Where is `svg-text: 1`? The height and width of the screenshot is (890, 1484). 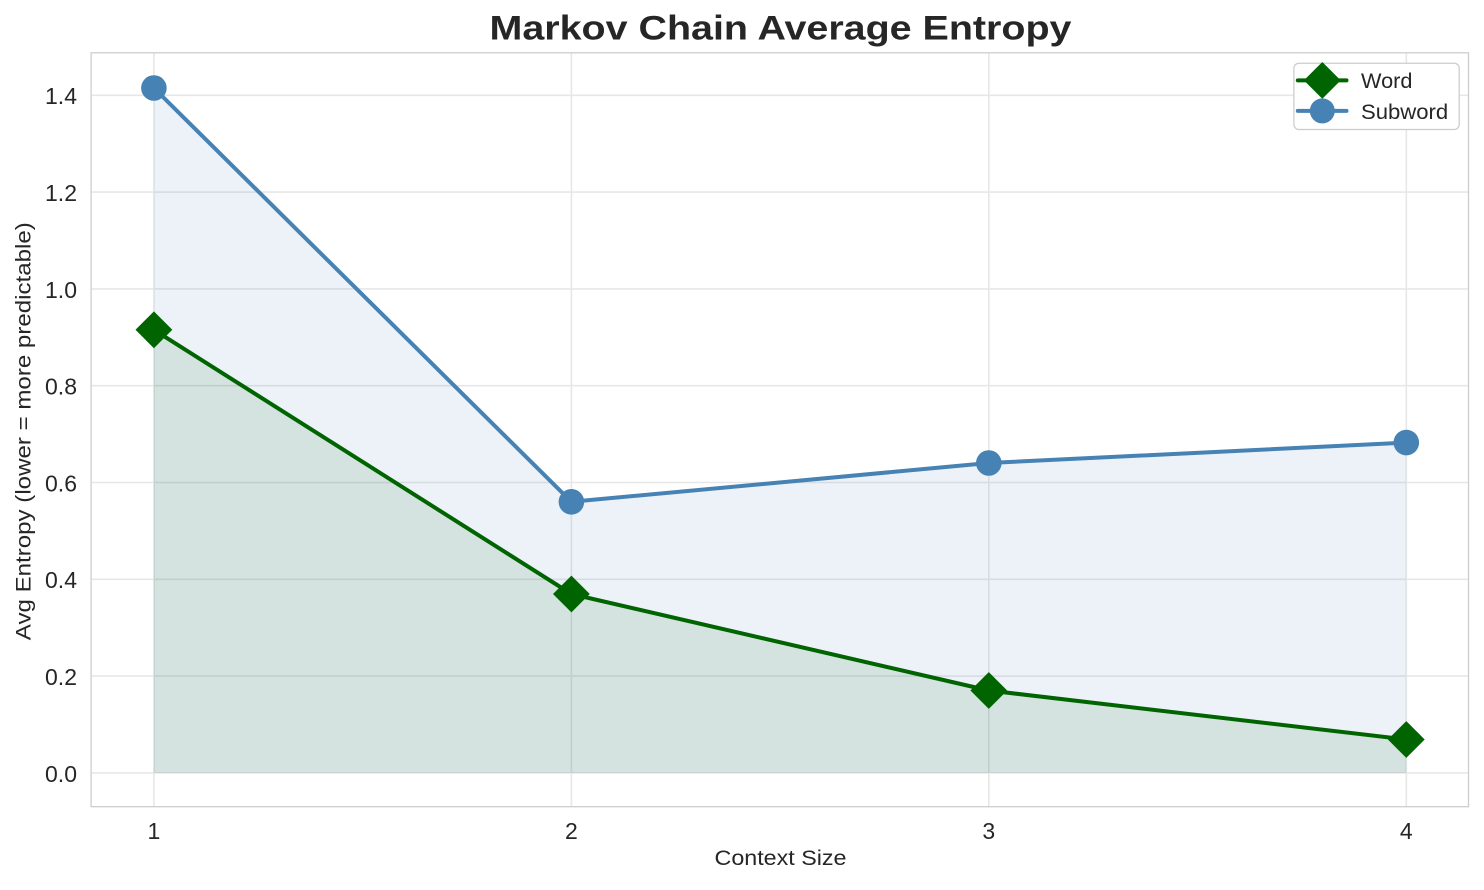 svg-text: 1 is located at coordinates (154, 831).